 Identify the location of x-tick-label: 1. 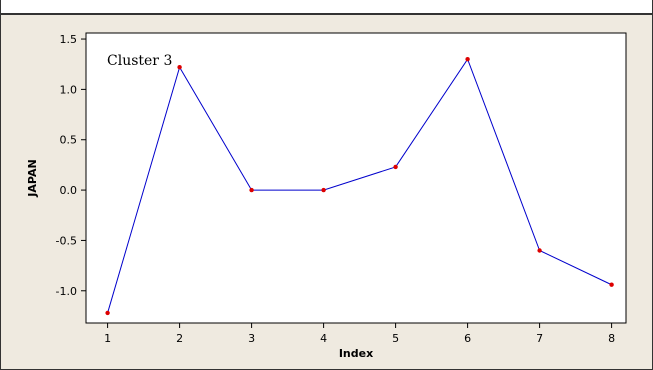
(107, 338).